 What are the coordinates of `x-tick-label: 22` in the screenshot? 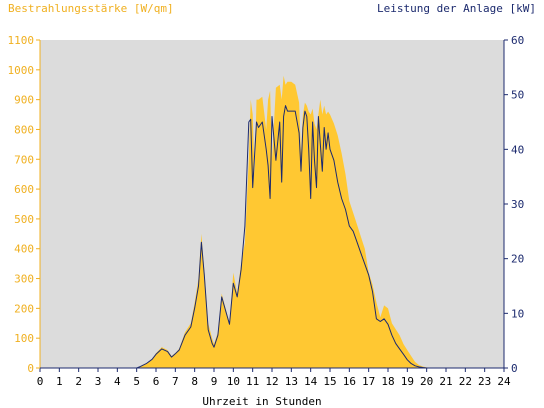 It's located at (465, 381).